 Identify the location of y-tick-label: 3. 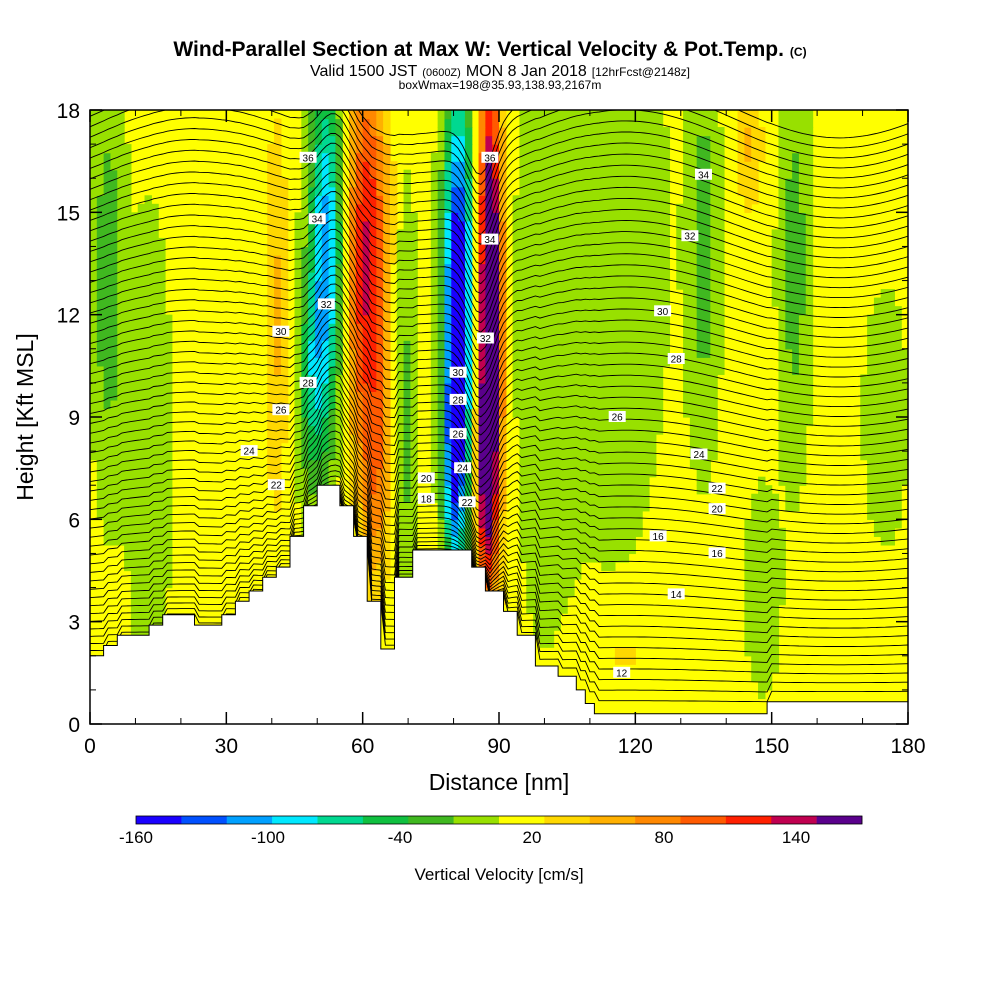
(74, 623).